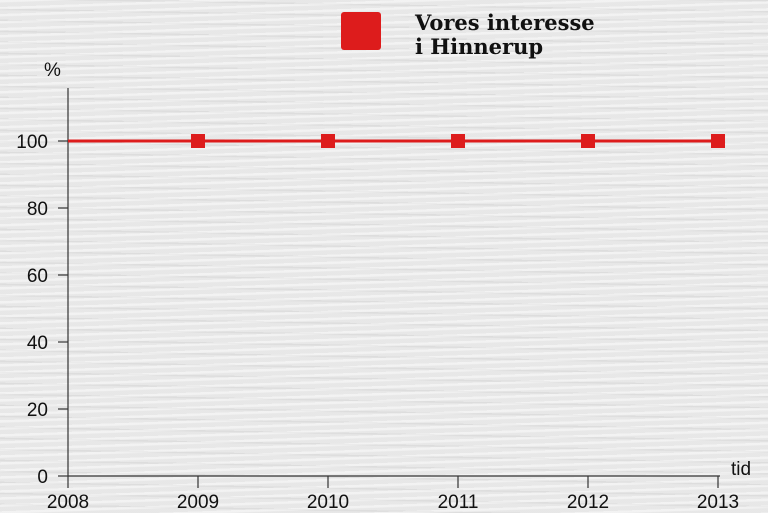 This screenshot has height=513, width=768. Describe the element at coordinates (393, 494) in the screenshot. I see `x-axis-ticks: 2008 2009 2010 2011 2012 2013` at that location.